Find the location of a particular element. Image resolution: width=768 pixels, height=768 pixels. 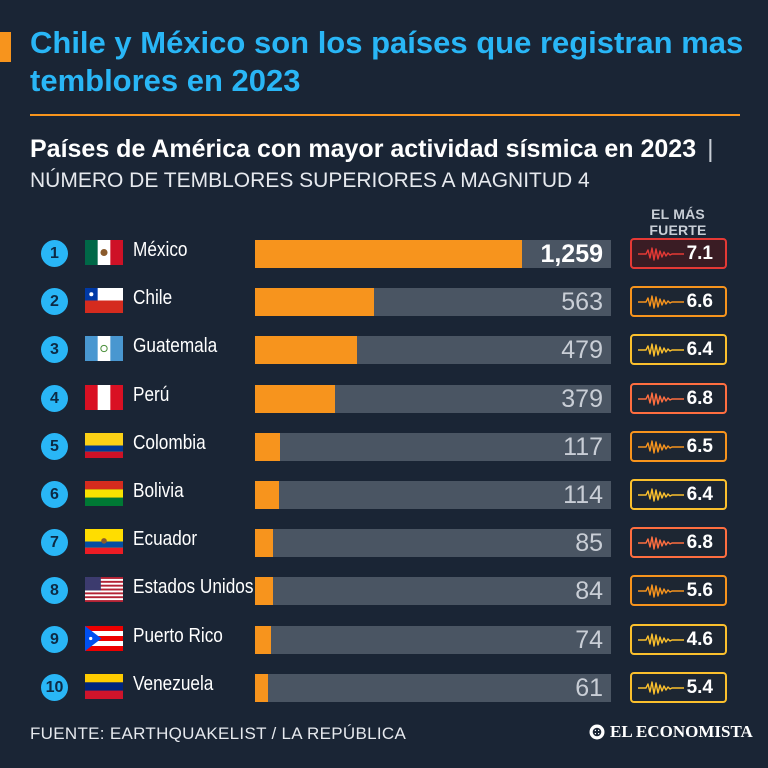

data-label: 479 is located at coordinates (582, 350).